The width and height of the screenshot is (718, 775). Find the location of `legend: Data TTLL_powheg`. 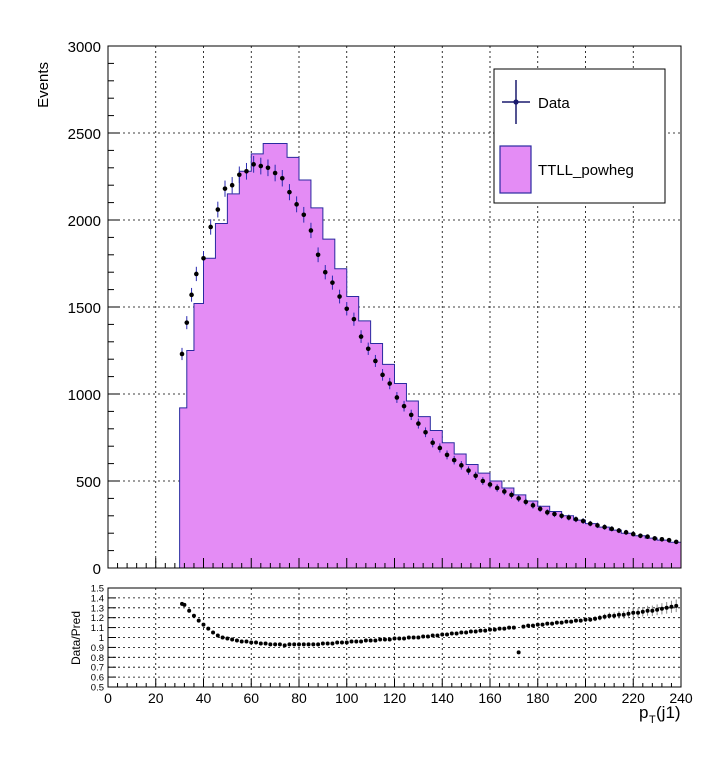

legend: Data TTLL_powheg is located at coordinates (579, 136).